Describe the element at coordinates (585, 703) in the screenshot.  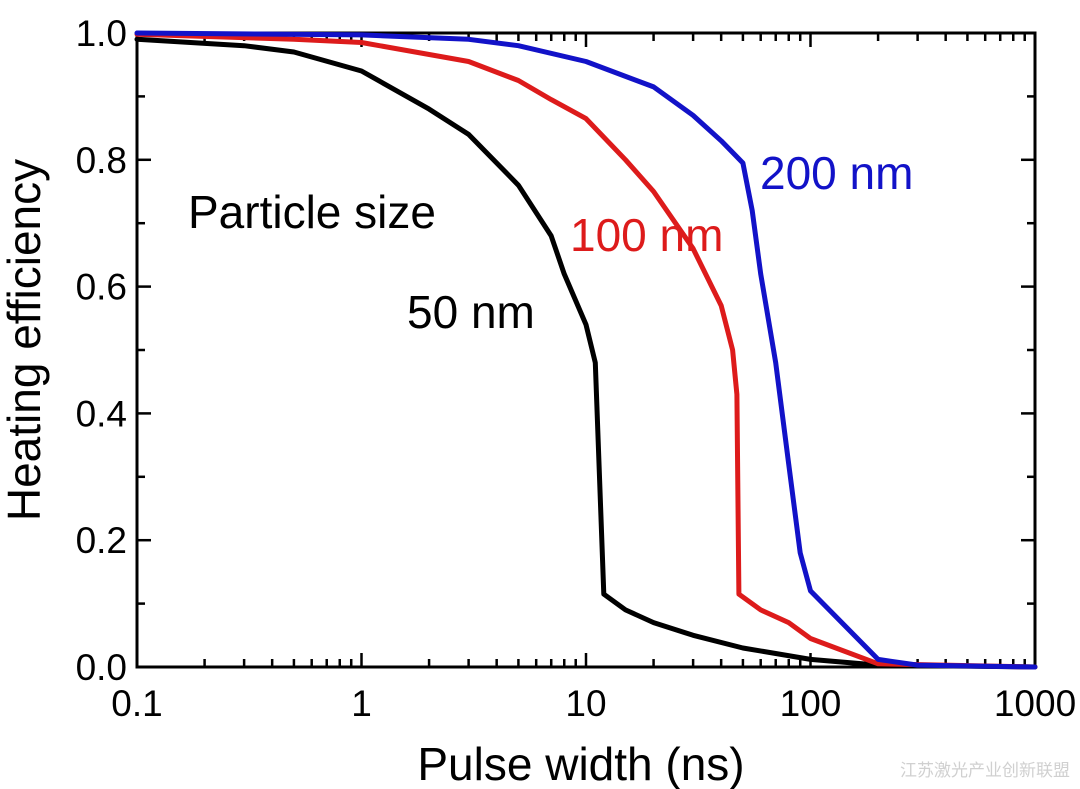
I see `x-tick-label: 10` at that location.